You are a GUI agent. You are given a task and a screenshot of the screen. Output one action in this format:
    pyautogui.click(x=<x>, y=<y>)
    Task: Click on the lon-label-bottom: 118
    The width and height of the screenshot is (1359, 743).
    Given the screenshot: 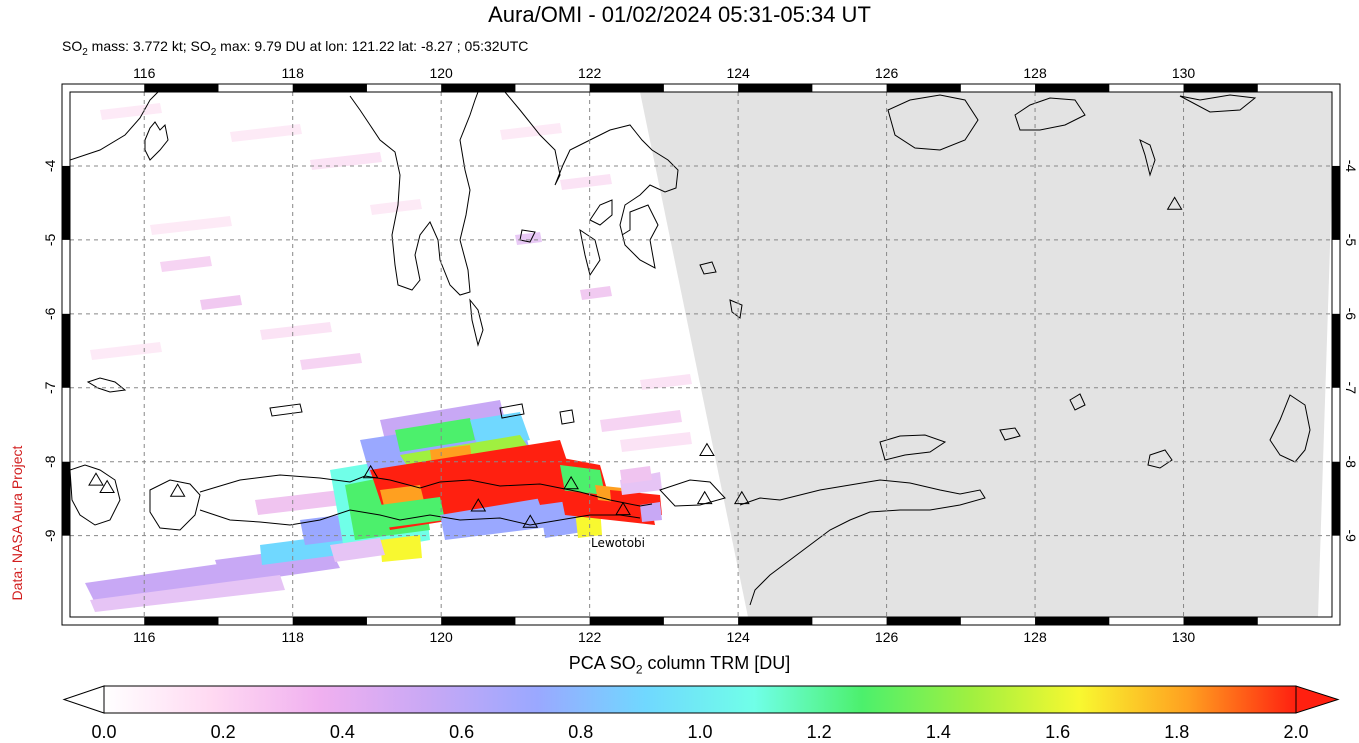 What is the action you would take?
    pyautogui.click(x=293, y=637)
    